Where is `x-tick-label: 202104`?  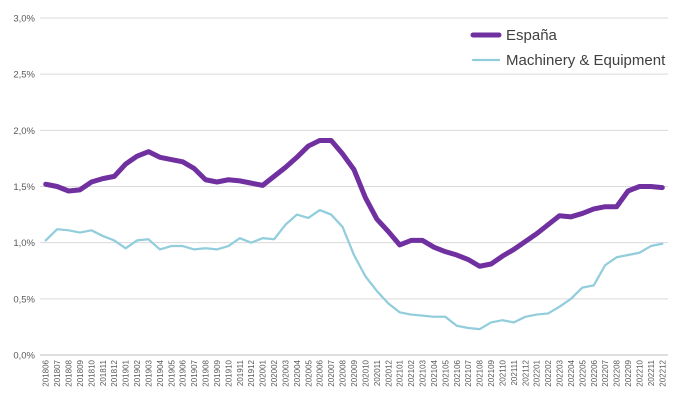 x-tick-label: 202104 is located at coordinates (434, 372).